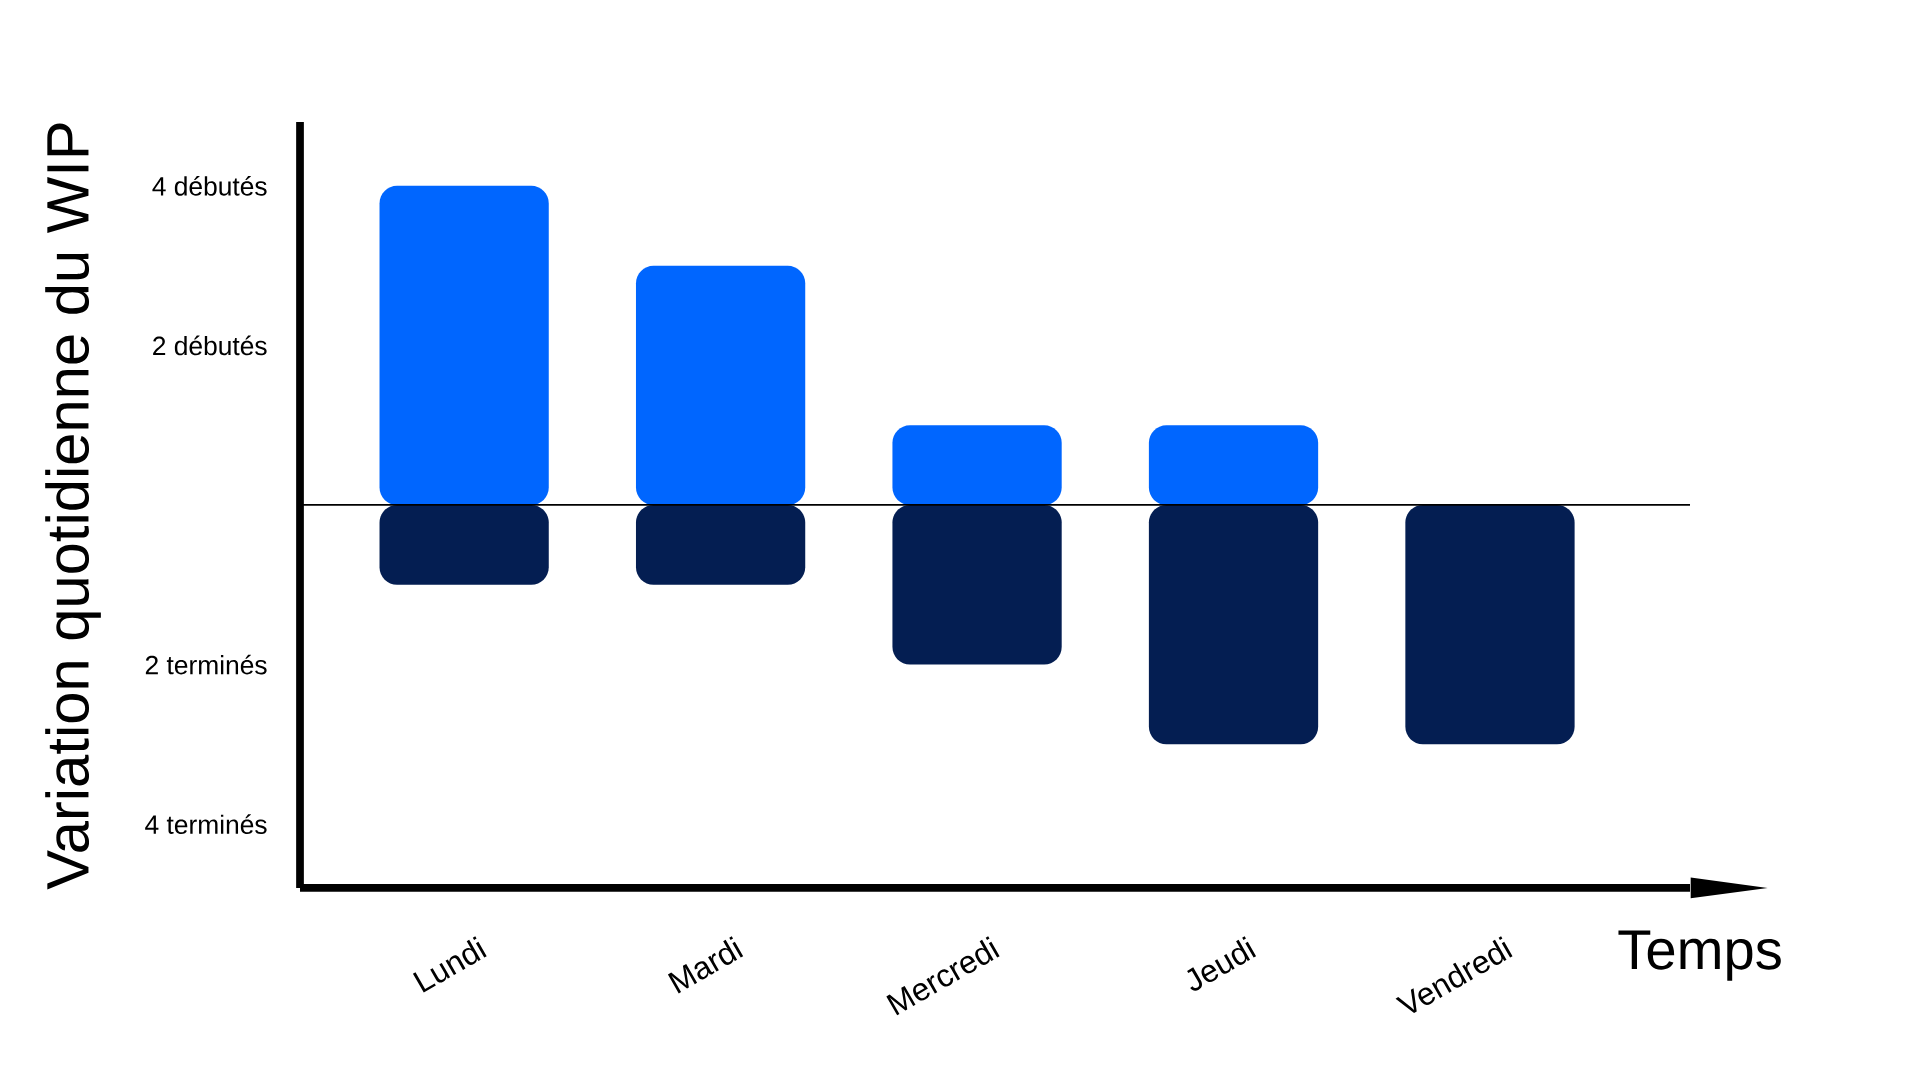 This screenshot has height=1080, width=1920. I want to click on y-tick-label: 2 terminés, so click(206, 664).